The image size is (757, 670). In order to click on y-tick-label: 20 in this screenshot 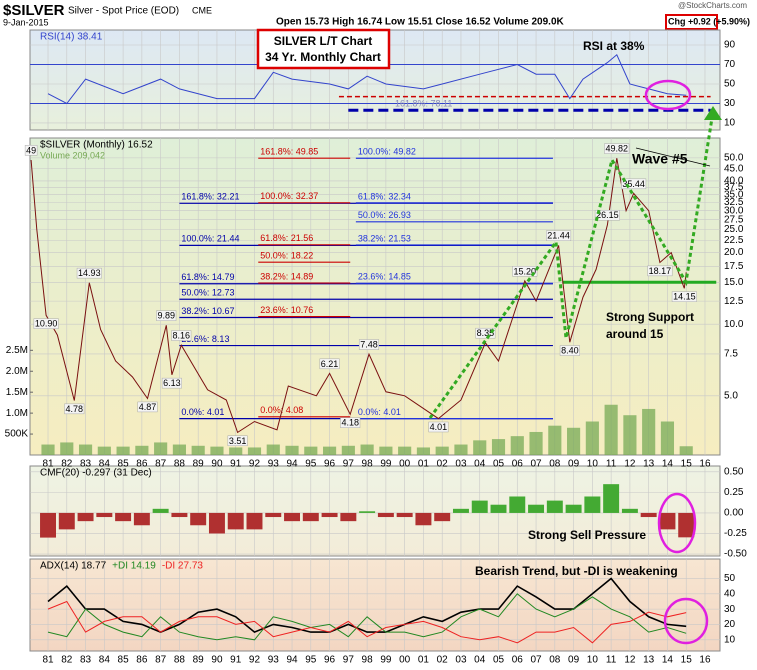, I will do `click(730, 624)`.